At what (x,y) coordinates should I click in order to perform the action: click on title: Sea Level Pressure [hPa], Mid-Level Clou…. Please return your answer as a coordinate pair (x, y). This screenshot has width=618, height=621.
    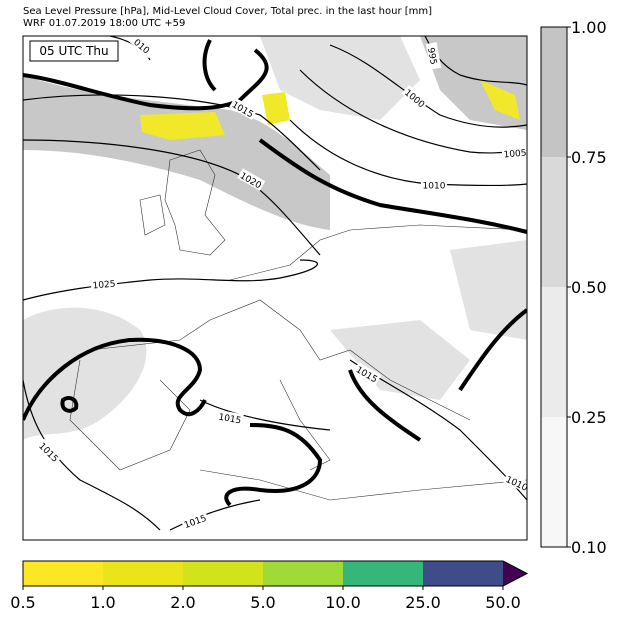
    Looking at the image, I should click on (227, 11).